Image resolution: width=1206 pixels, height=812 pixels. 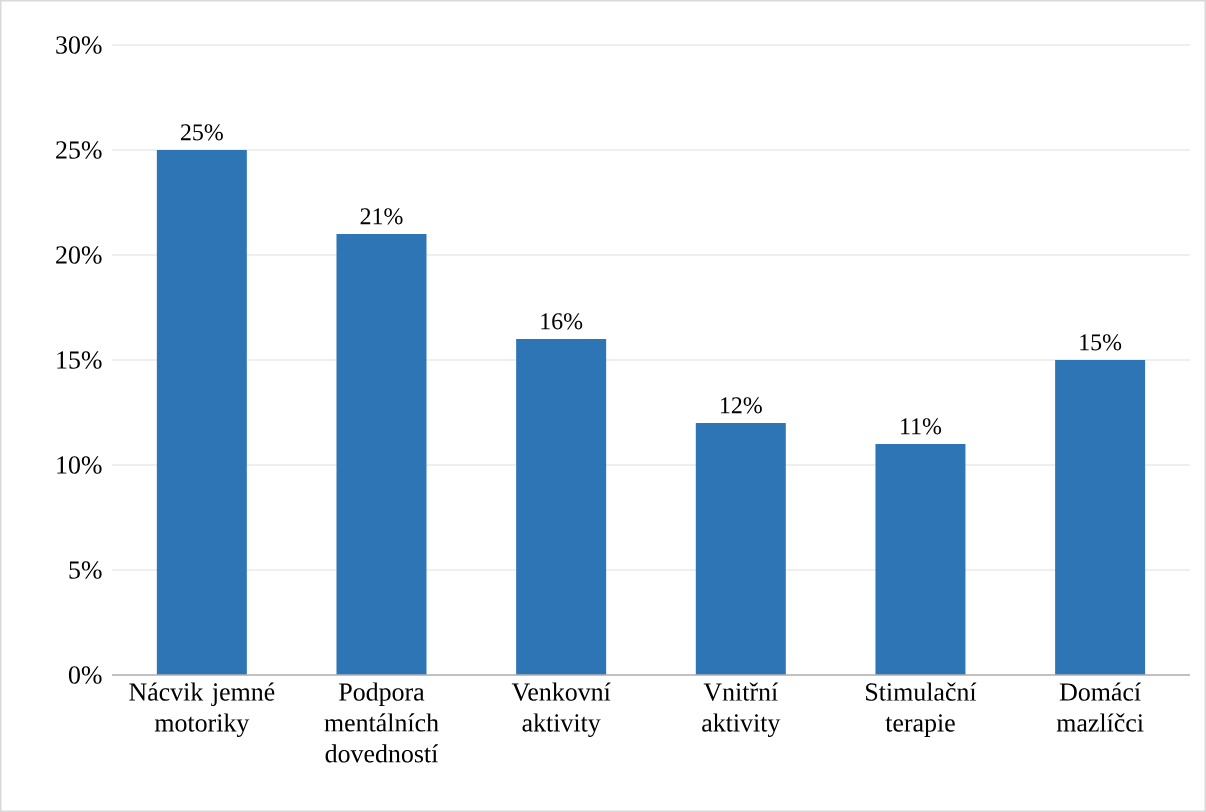 What do you see at coordinates (381, 216) in the screenshot?
I see `data-label: 21%` at bounding box center [381, 216].